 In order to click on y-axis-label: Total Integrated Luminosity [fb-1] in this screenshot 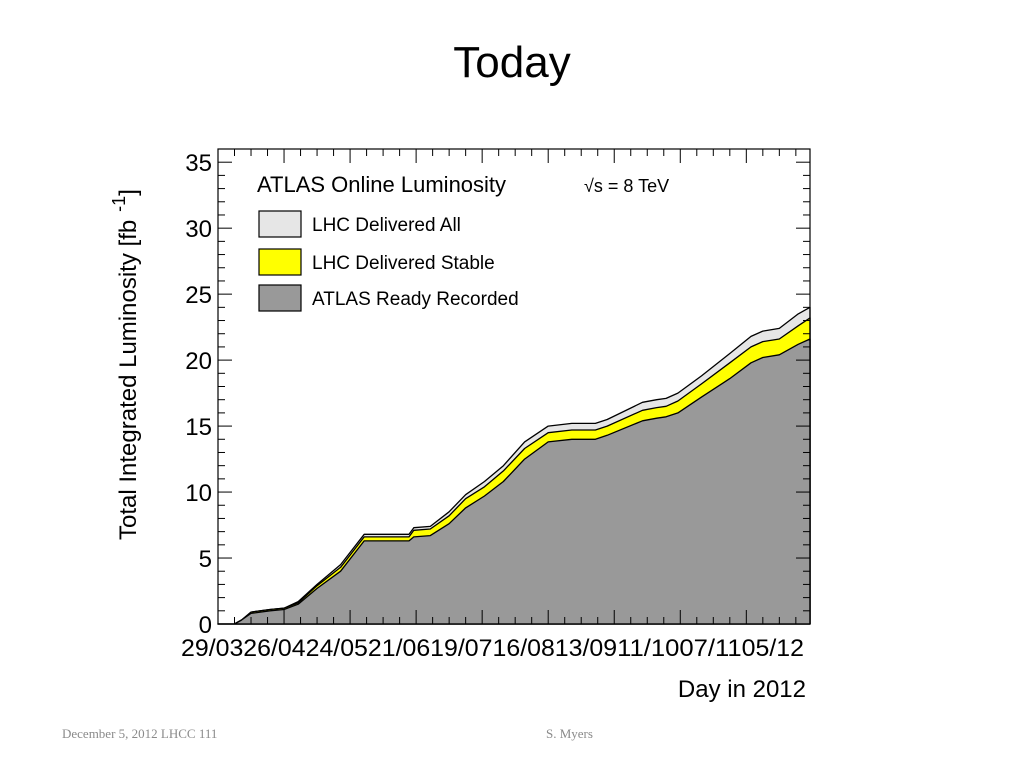, I will do `click(125, 364)`.